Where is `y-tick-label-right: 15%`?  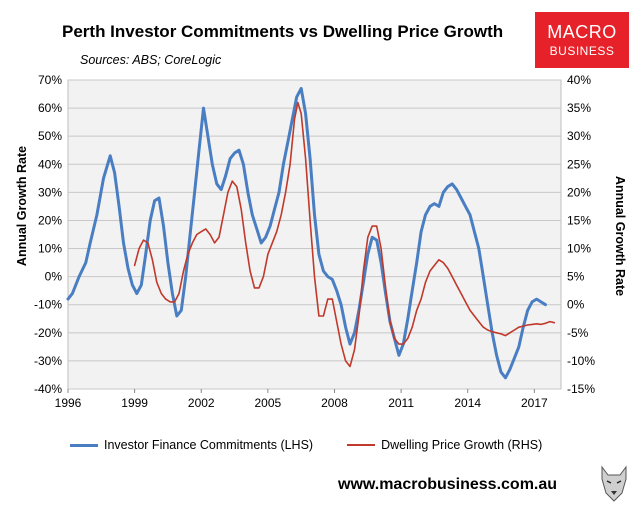
y-tick-label-right: 15% is located at coordinates (579, 220).